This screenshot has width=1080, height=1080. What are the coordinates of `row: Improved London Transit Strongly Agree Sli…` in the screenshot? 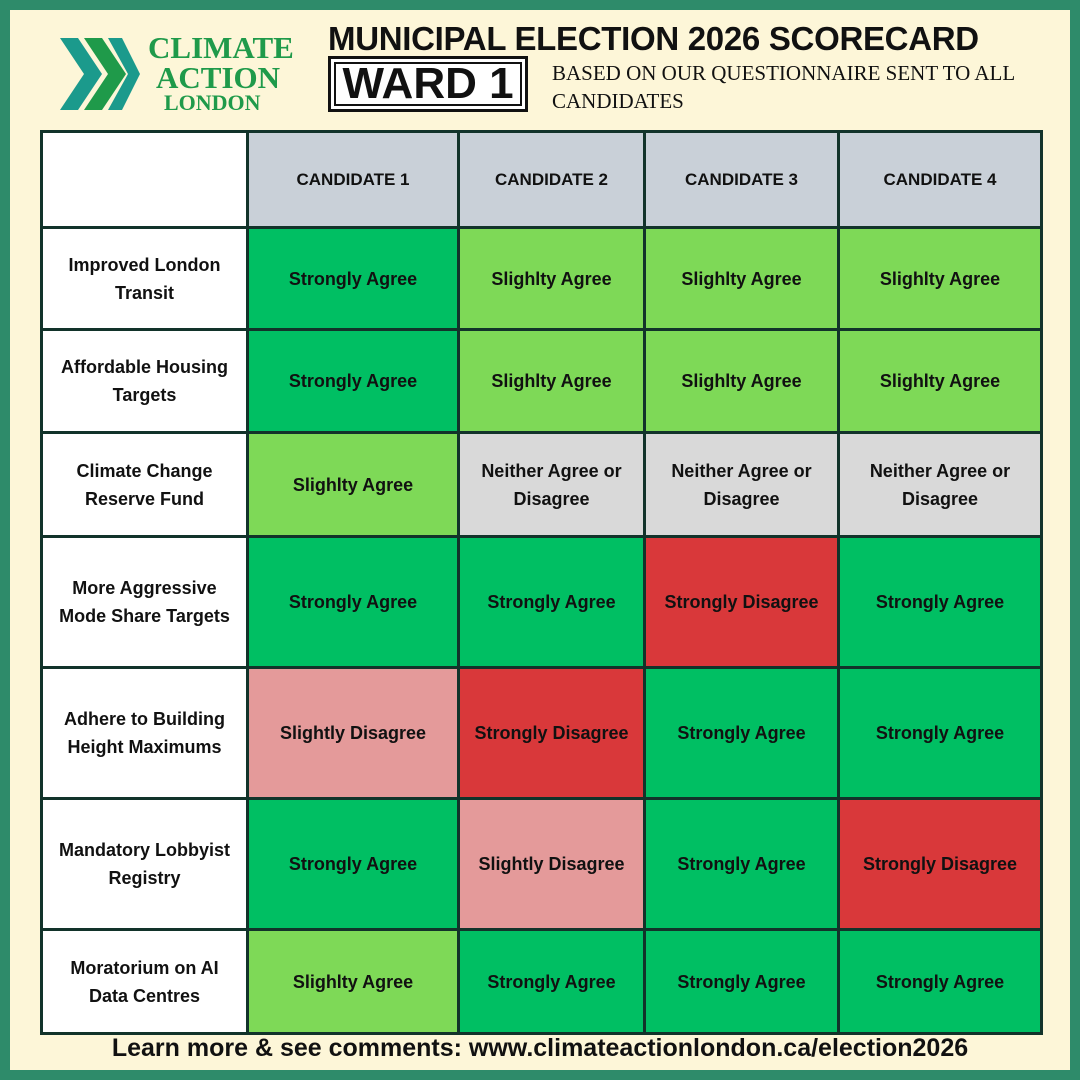 It's located at (541, 278).